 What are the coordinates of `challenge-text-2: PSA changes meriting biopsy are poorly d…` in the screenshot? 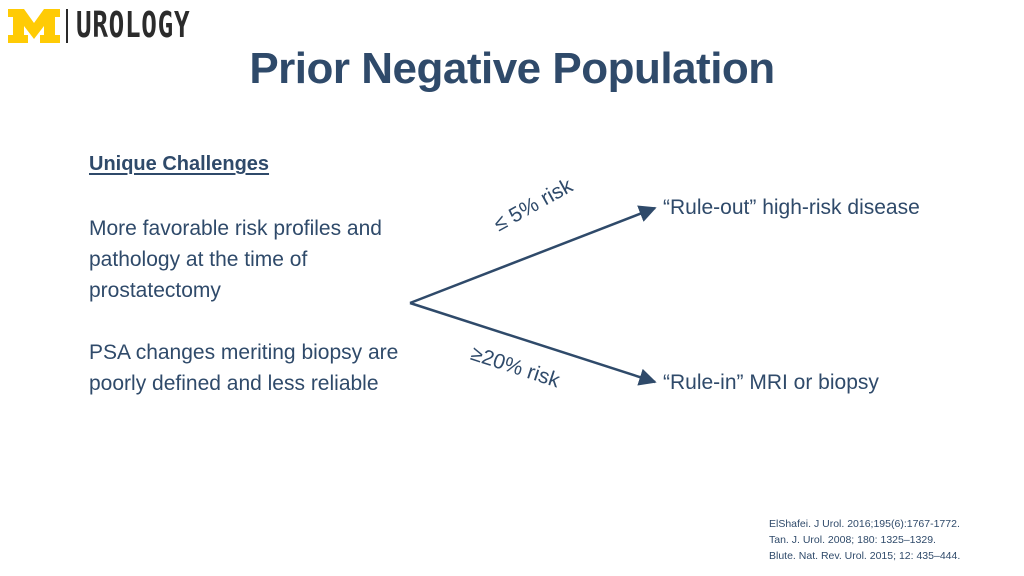 It's located at (244, 368).